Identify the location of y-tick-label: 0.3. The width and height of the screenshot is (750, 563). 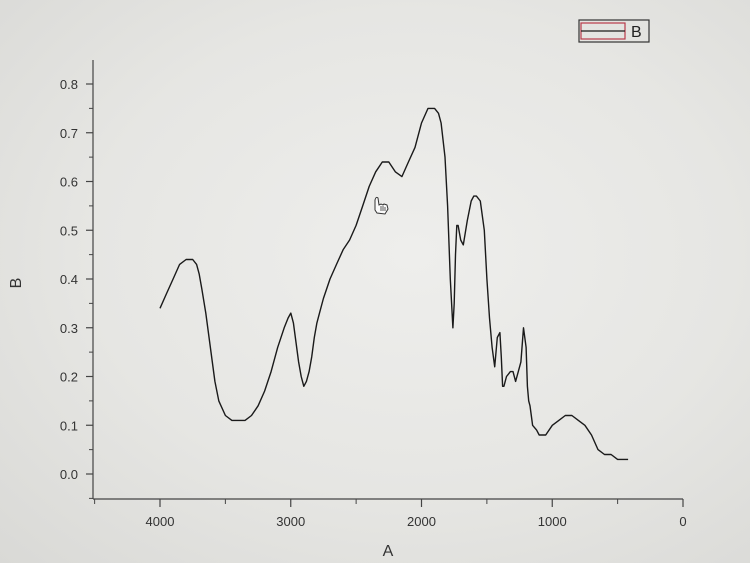
(69, 328).